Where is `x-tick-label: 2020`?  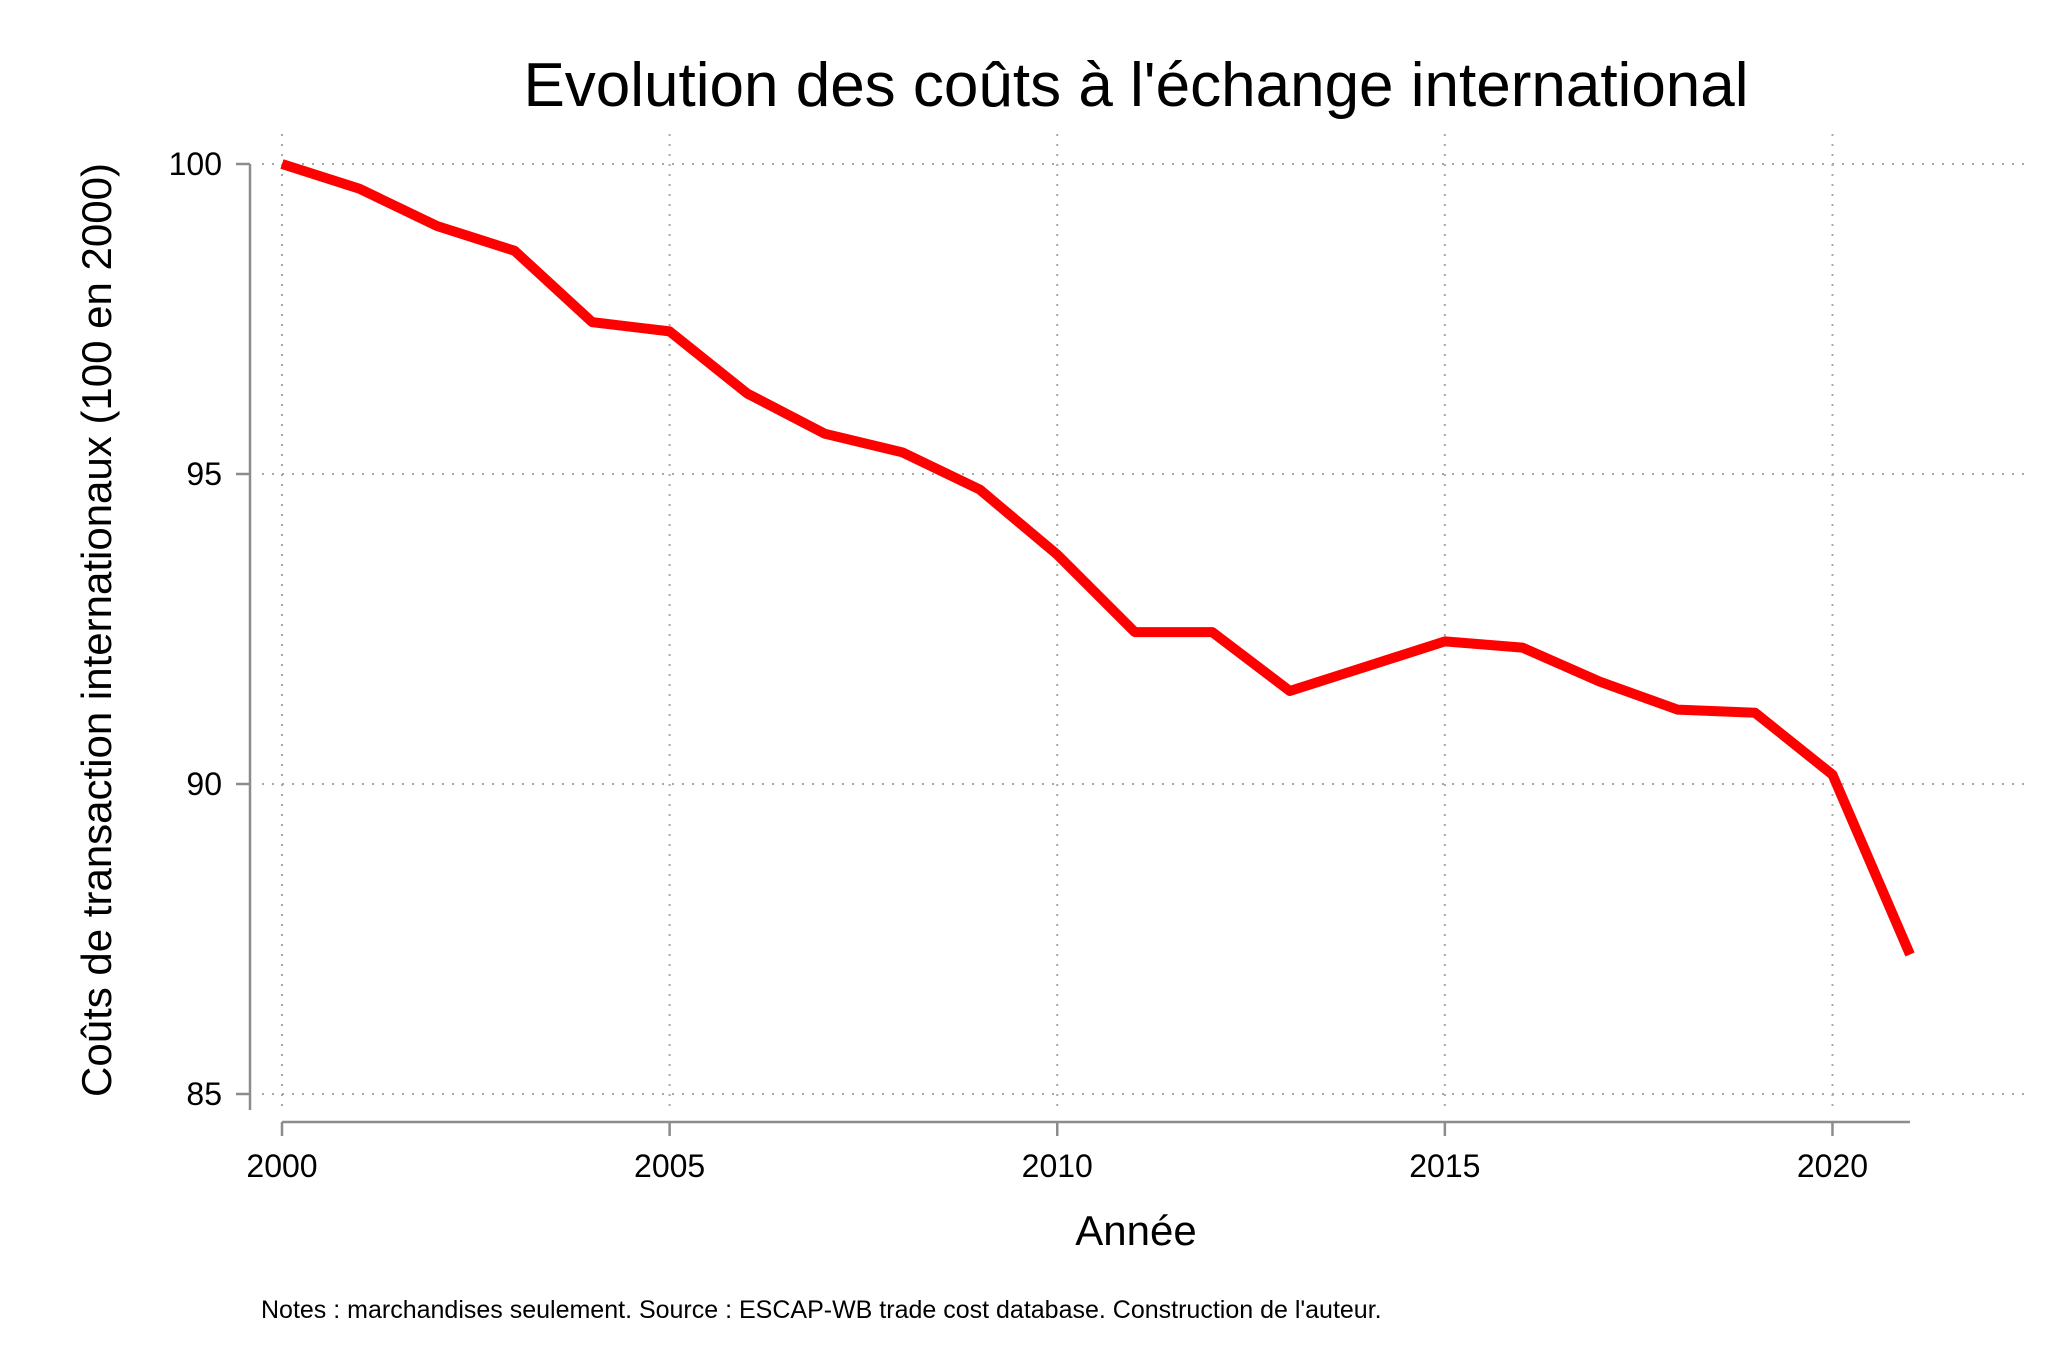
x-tick-label: 2020 is located at coordinates (1832, 1166).